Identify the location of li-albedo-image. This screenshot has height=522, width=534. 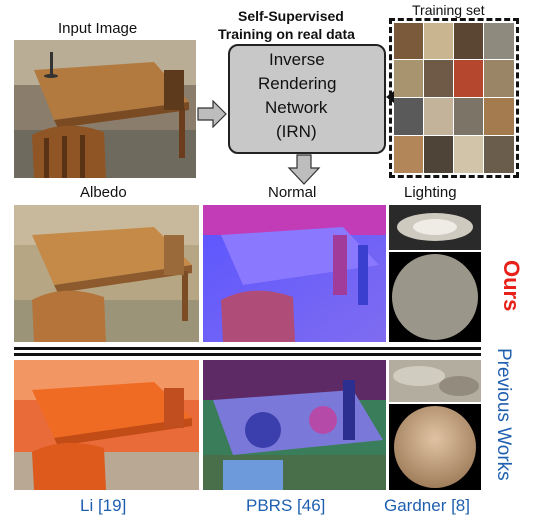
(106, 425).